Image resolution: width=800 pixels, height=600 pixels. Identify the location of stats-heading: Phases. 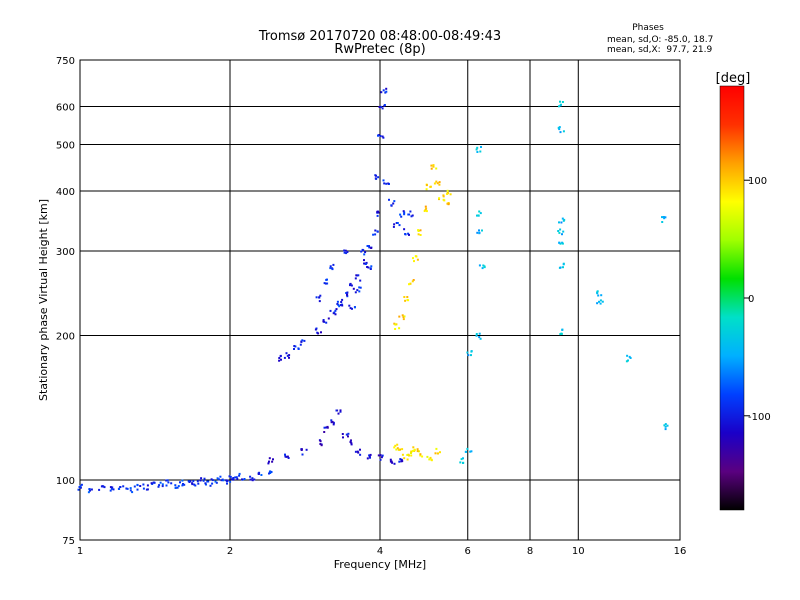
(648, 28).